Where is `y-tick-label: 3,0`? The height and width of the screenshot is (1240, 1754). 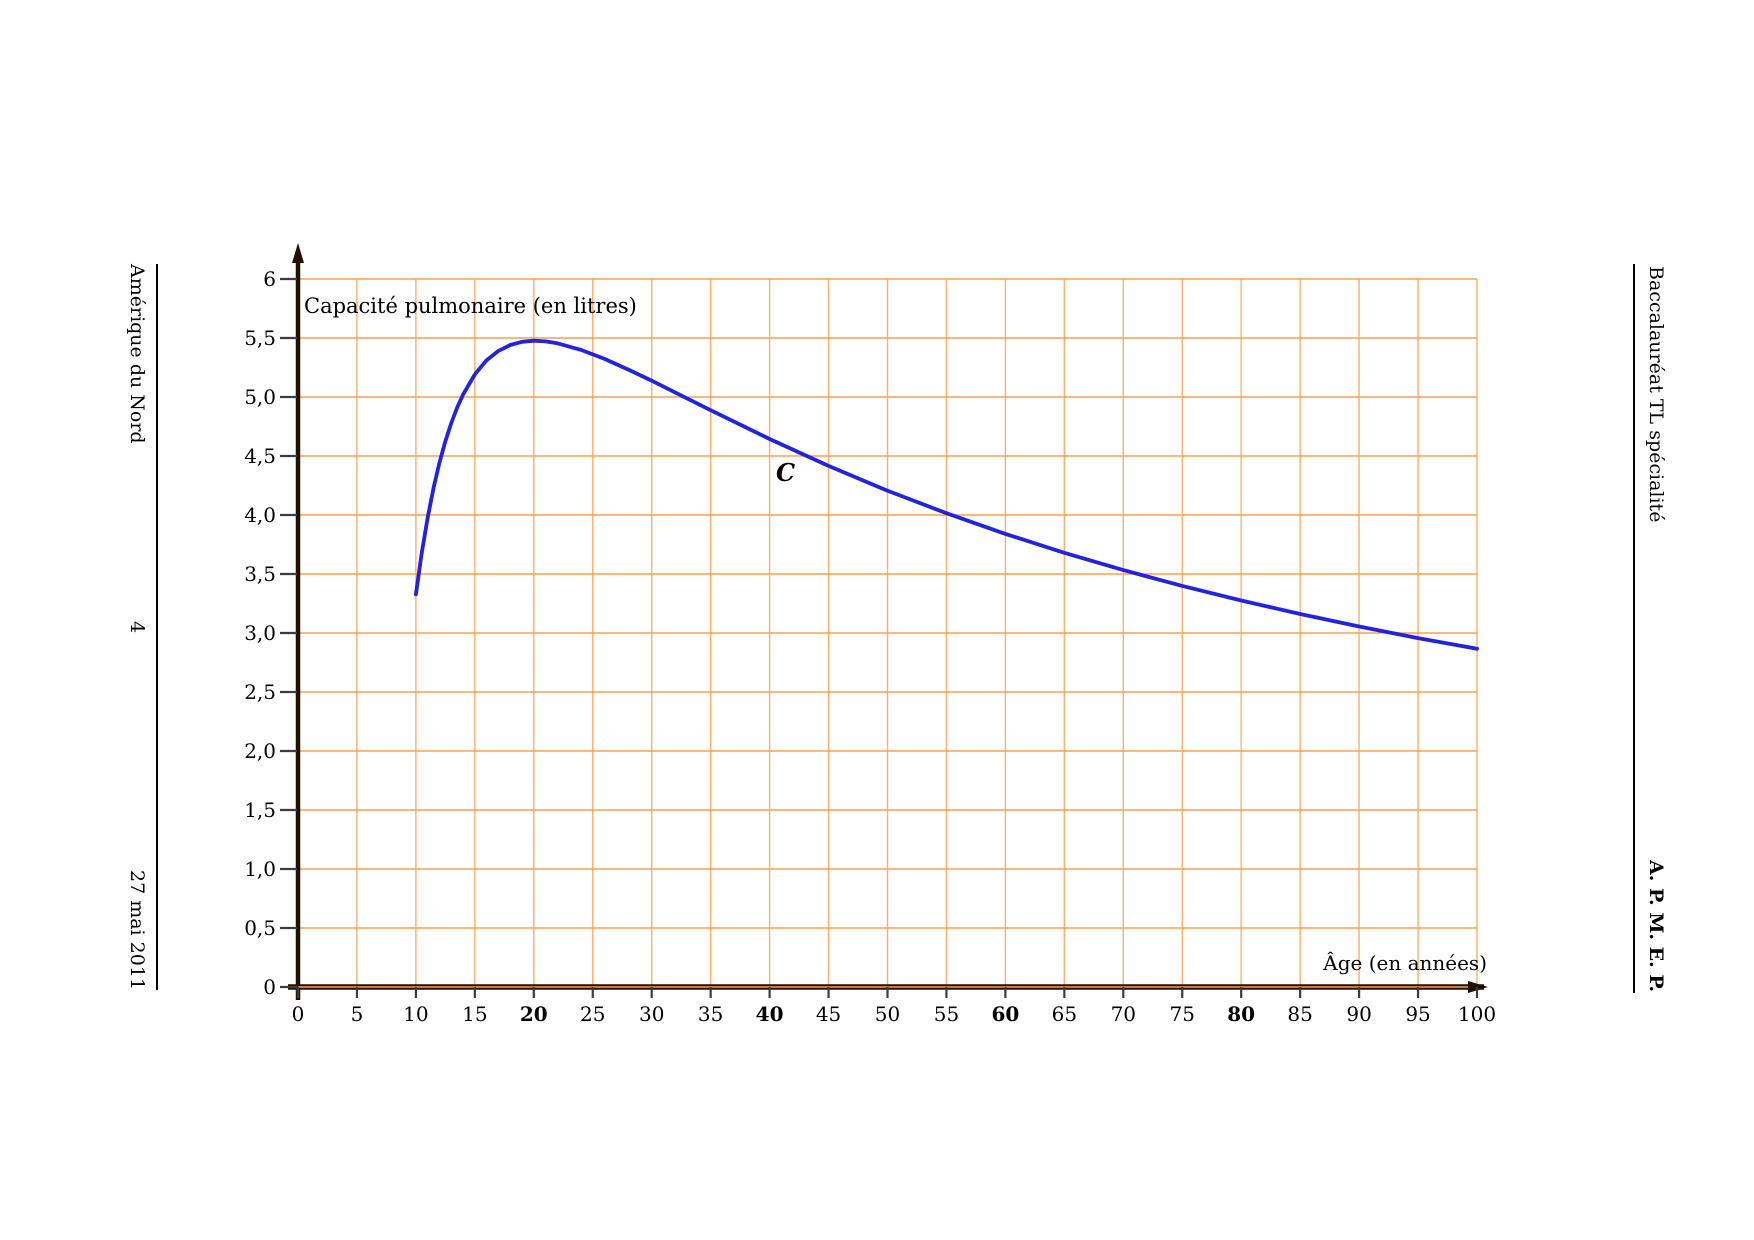 y-tick-label: 3,0 is located at coordinates (260, 633).